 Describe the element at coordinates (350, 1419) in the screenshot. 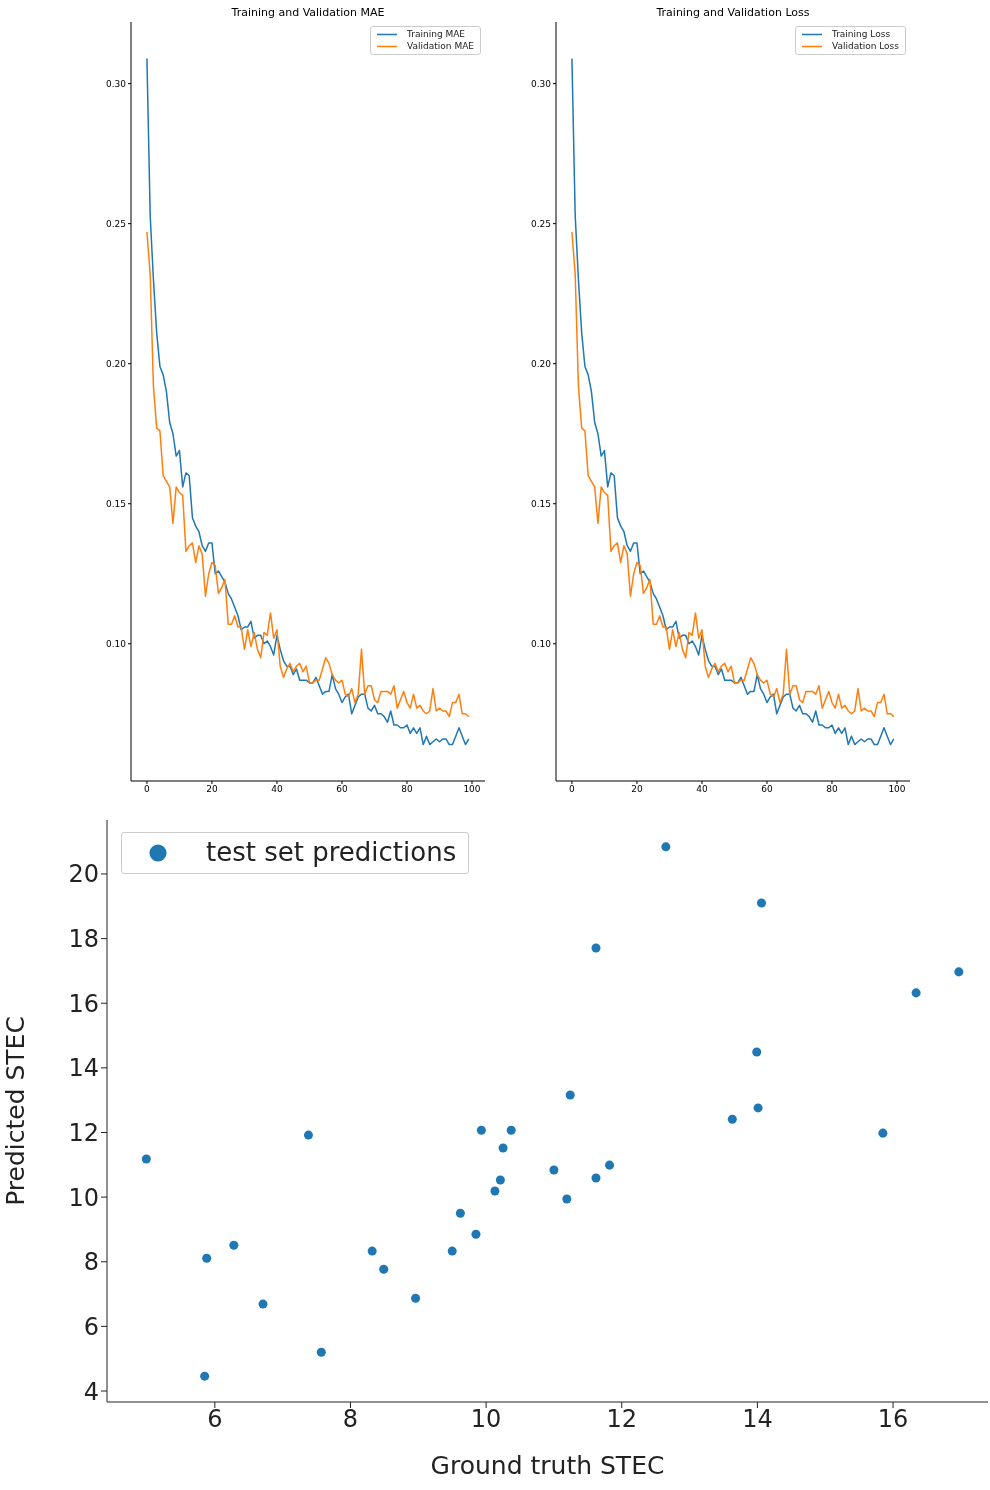

I see `x-tick-label: 8` at that location.